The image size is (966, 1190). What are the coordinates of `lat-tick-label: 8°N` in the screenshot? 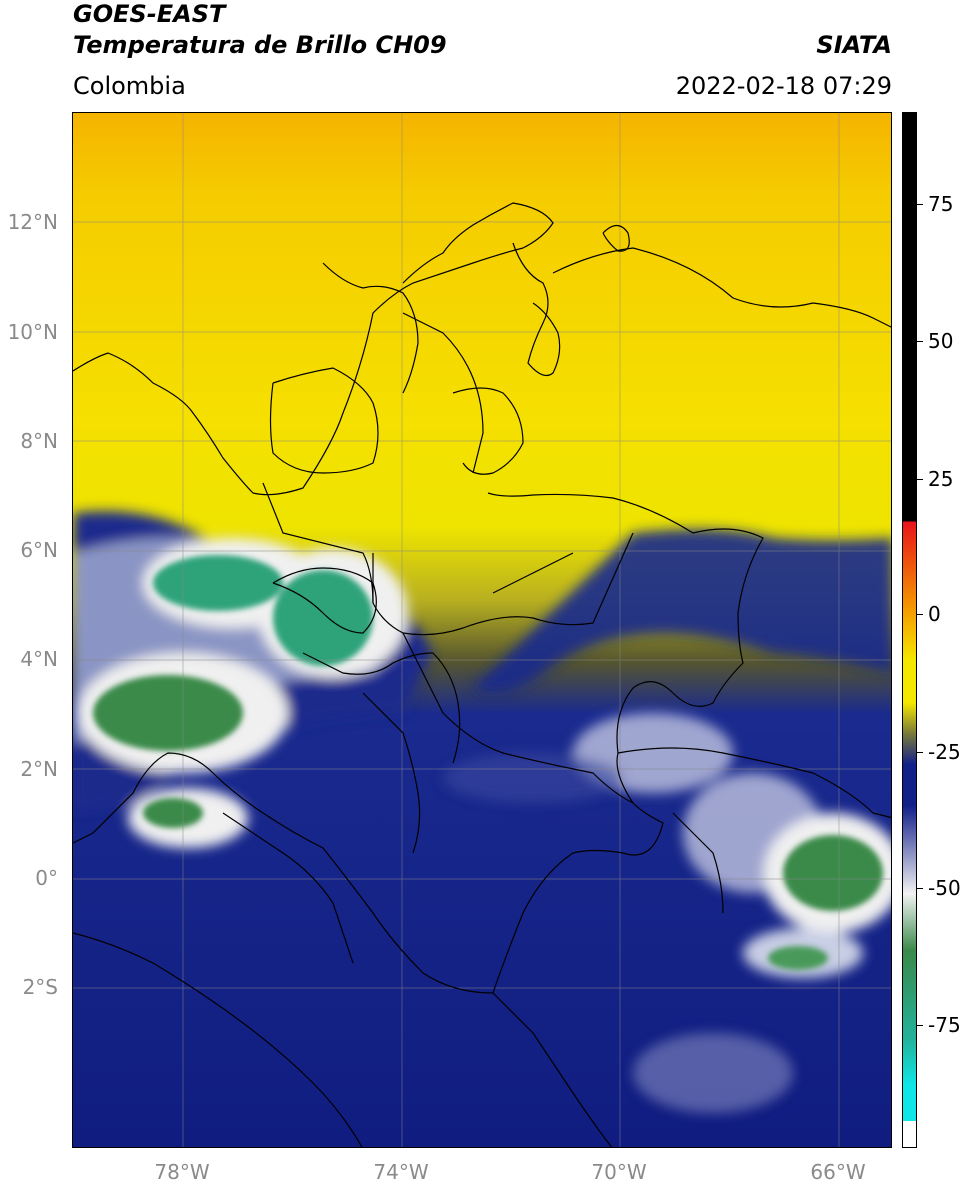 It's located at (39, 441).